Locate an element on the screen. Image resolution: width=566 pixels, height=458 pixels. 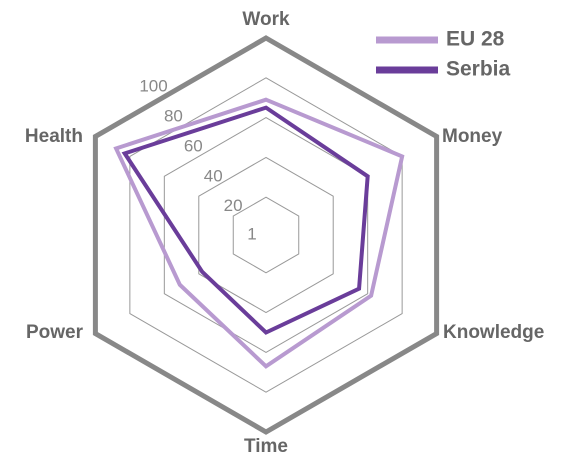
legend-label: EU 28 is located at coordinates (475, 39).